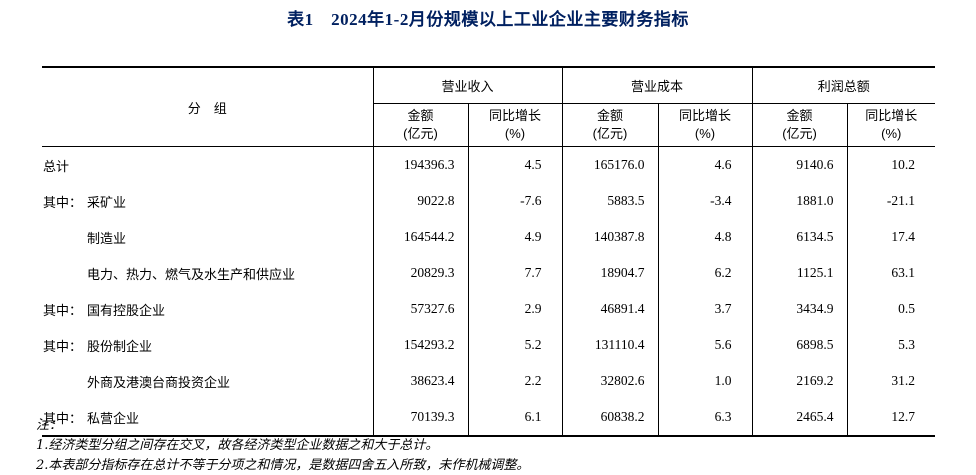  I want to click on cell-value: 31.2, so click(891, 381).